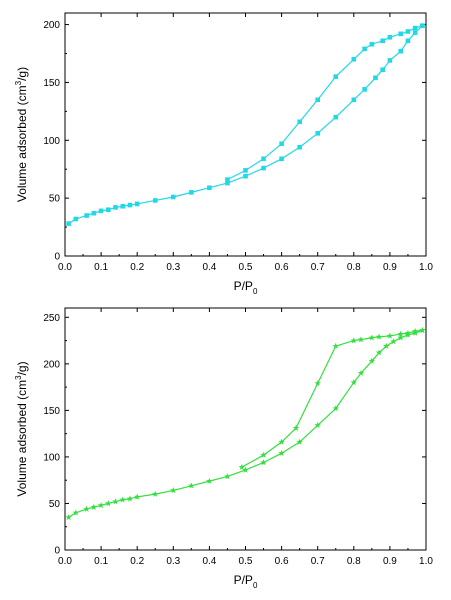  I want to click on y-tick-label: 0, so click(57, 257).